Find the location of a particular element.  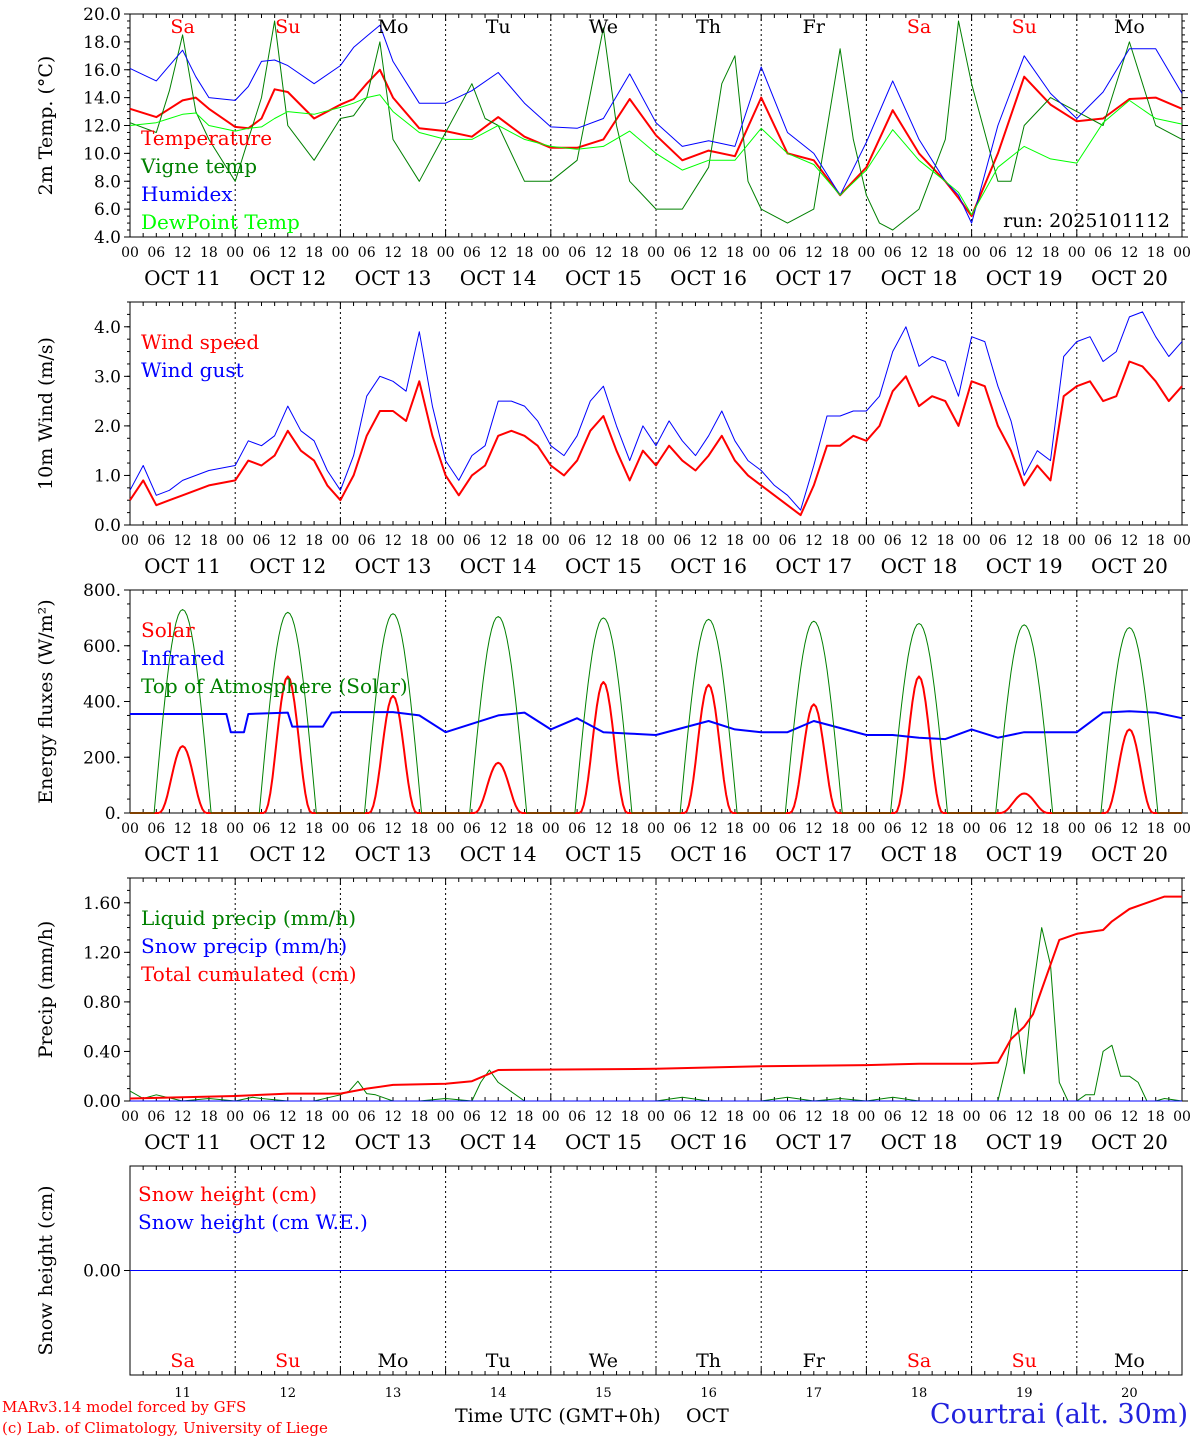

date-label: OCT 12 is located at coordinates (287, 1142).